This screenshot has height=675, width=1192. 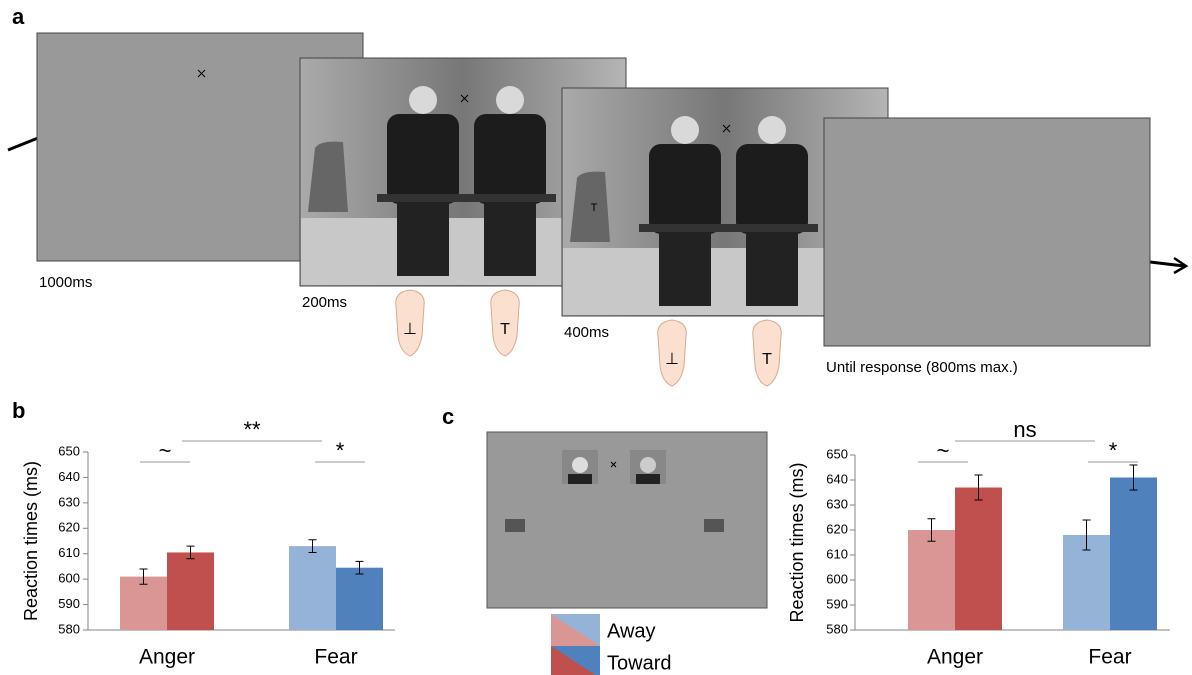 What do you see at coordinates (65, 282) in the screenshot?
I see `duration-label: 1000ms` at bounding box center [65, 282].